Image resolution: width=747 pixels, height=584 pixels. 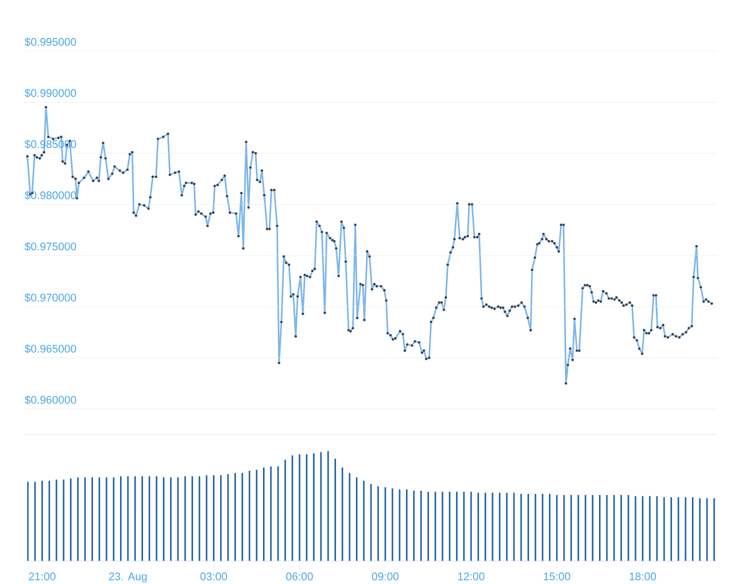 What do you see at coordinates (557, 576) in the screenshot?
I see `x-tick-label: 15:00` at bounding box center [557, 576].